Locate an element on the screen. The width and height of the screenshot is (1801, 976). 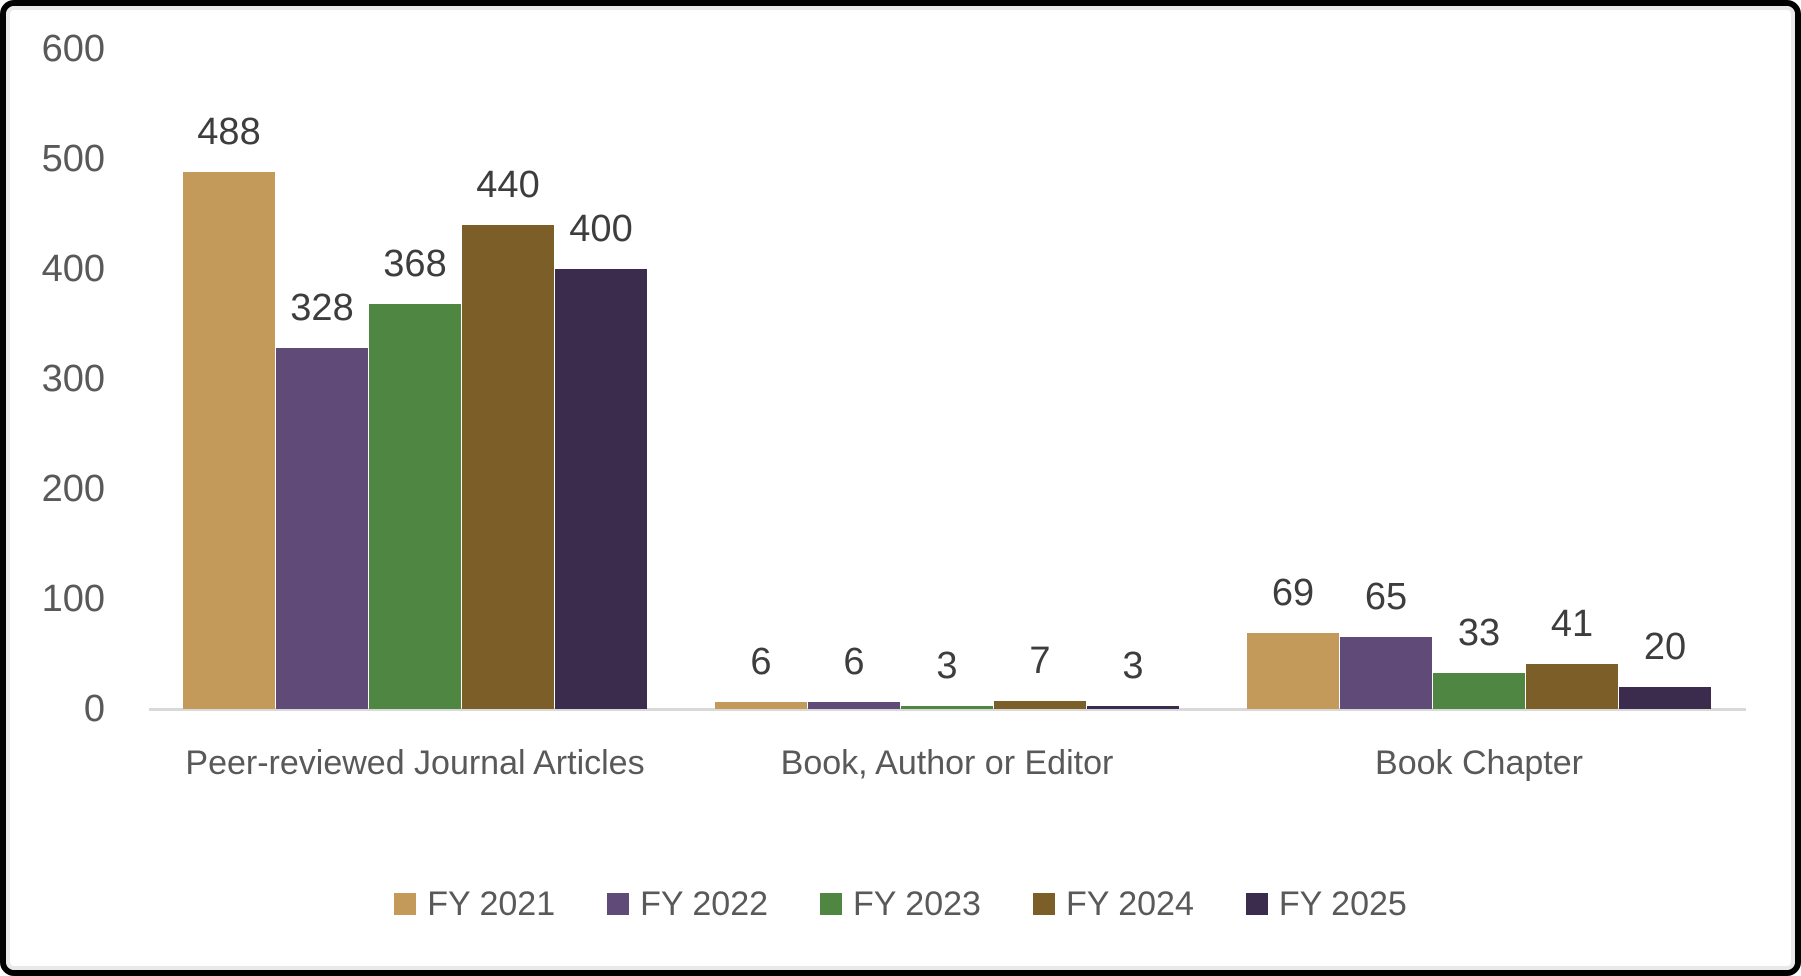
legend-label: FY 2022 is located at coordinates (704, 904).